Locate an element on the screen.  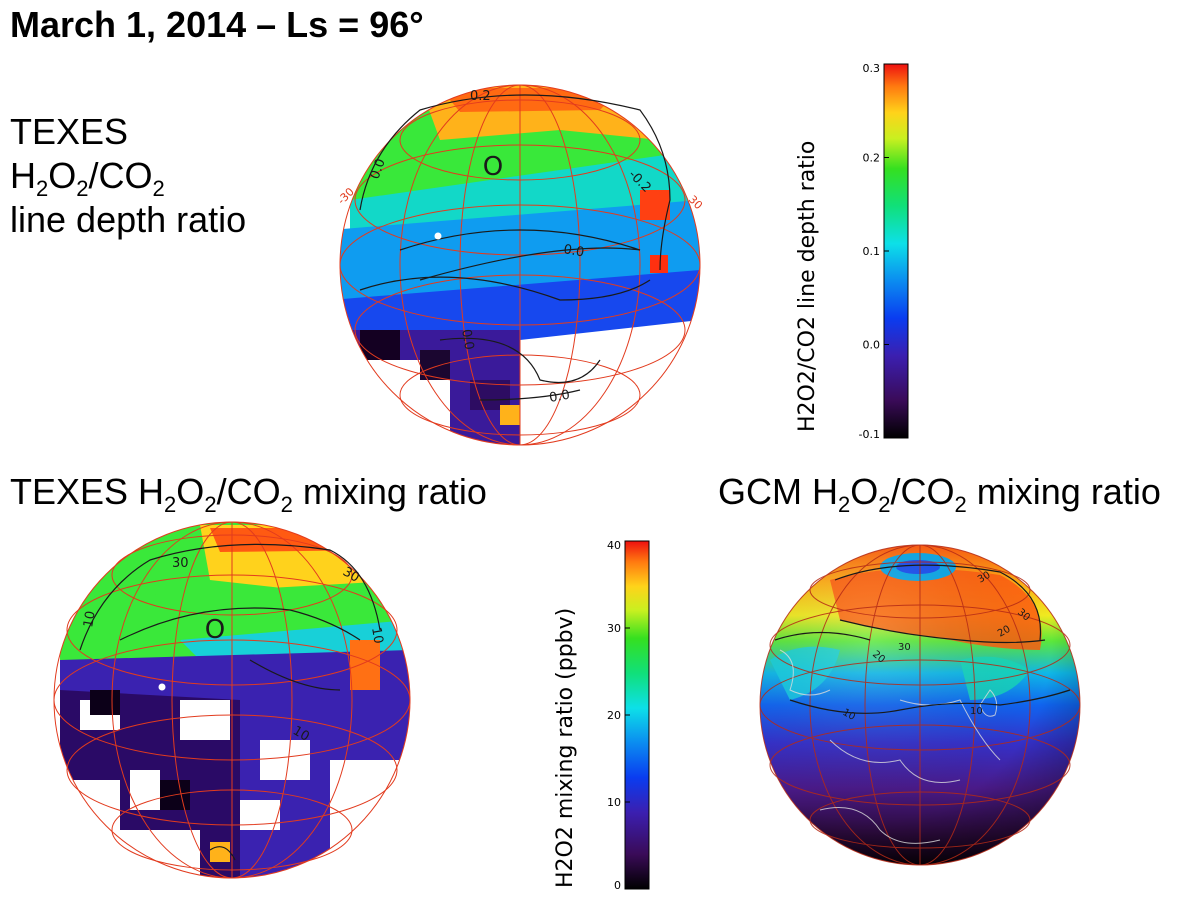
bottom-right-label: GCM H2O2/CO2 mixing ratio is located at coordinates (939, 494).